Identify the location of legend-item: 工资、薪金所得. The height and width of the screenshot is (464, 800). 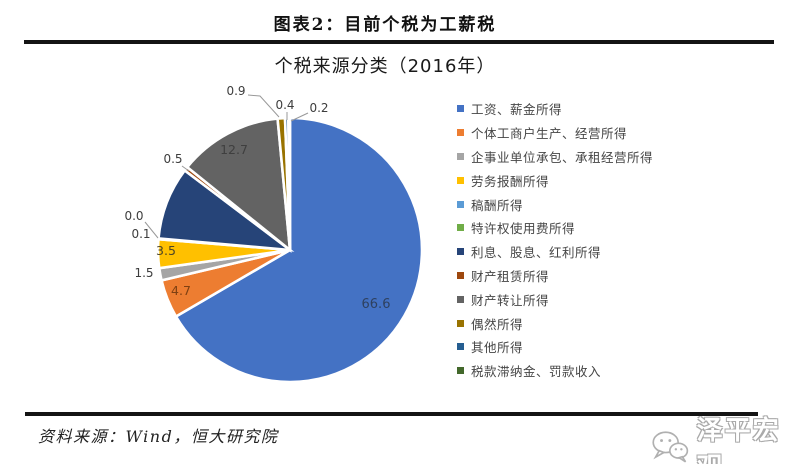
(624, 109).